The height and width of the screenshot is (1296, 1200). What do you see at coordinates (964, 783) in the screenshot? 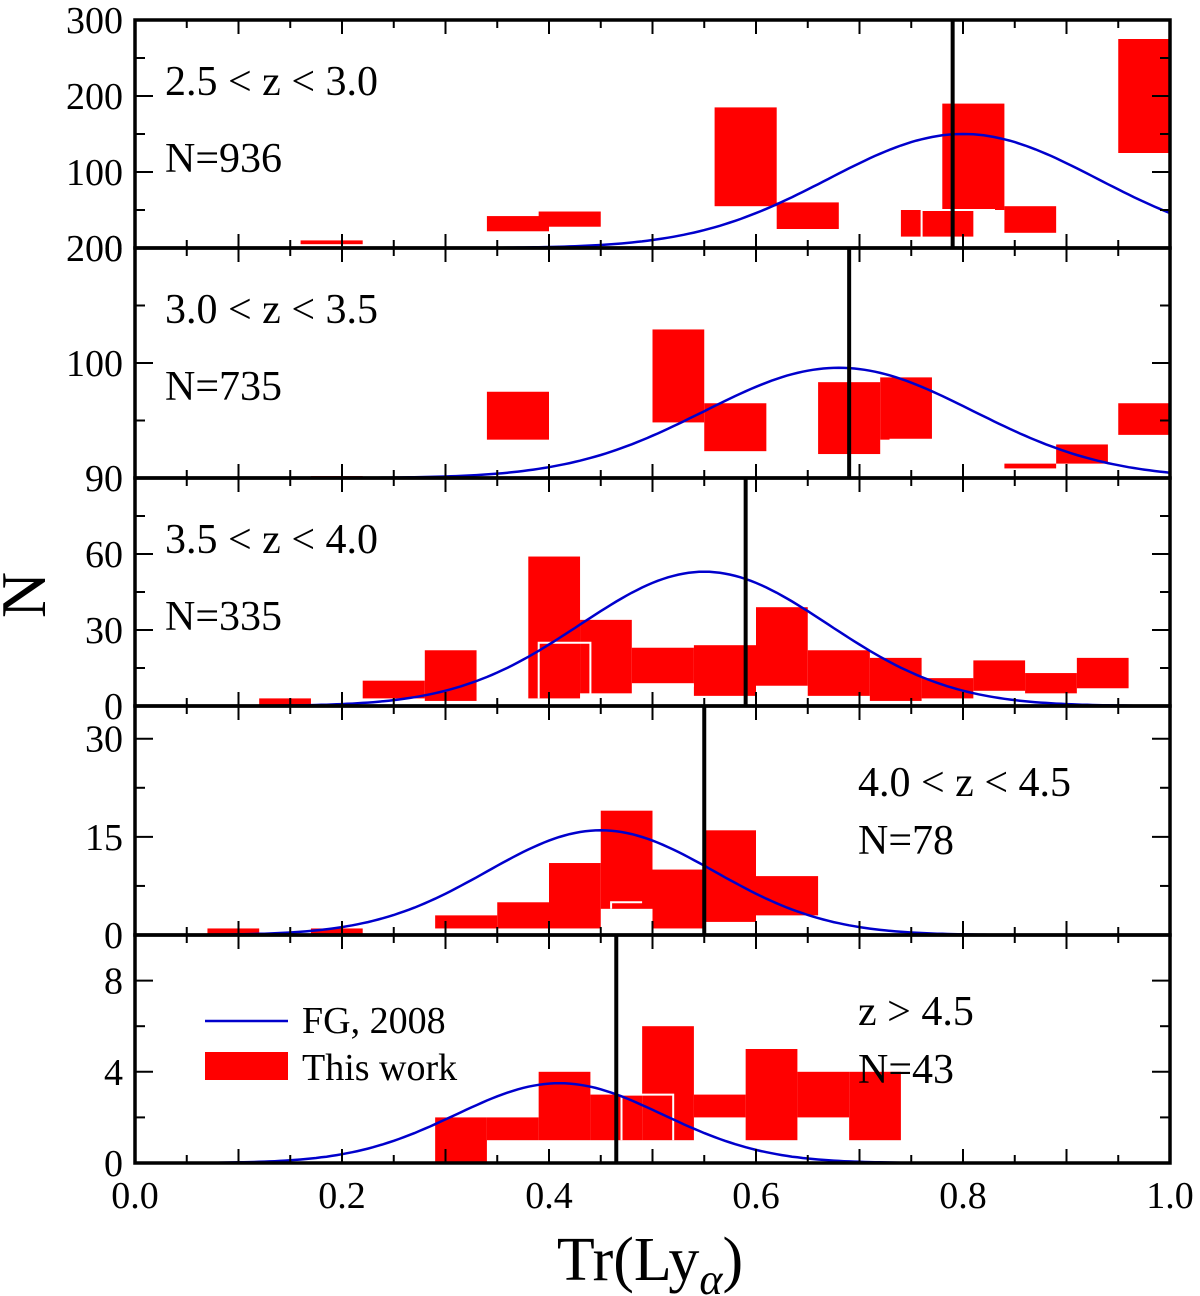
I see `redshift-range-label: 4.0 < z < 4.5` at bounding box center [964, 783].